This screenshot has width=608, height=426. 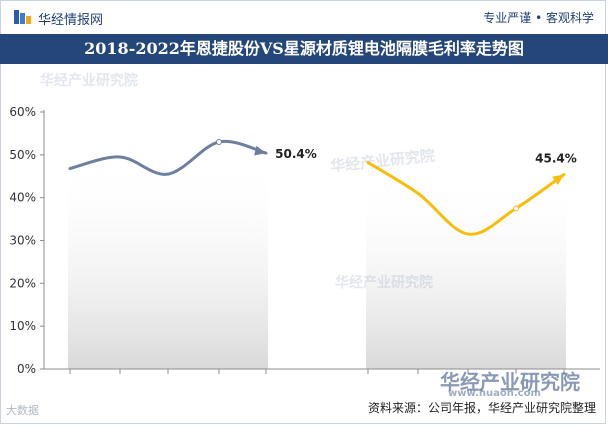 I want to click on y-tick-label: 20%, so click(x=22, y=283).